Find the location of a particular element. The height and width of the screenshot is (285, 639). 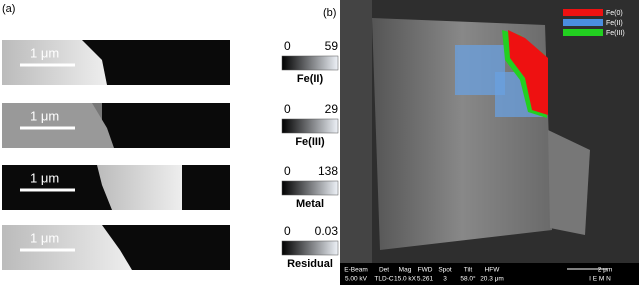

info-value: TLD-C is located at coordinates (383, 279).